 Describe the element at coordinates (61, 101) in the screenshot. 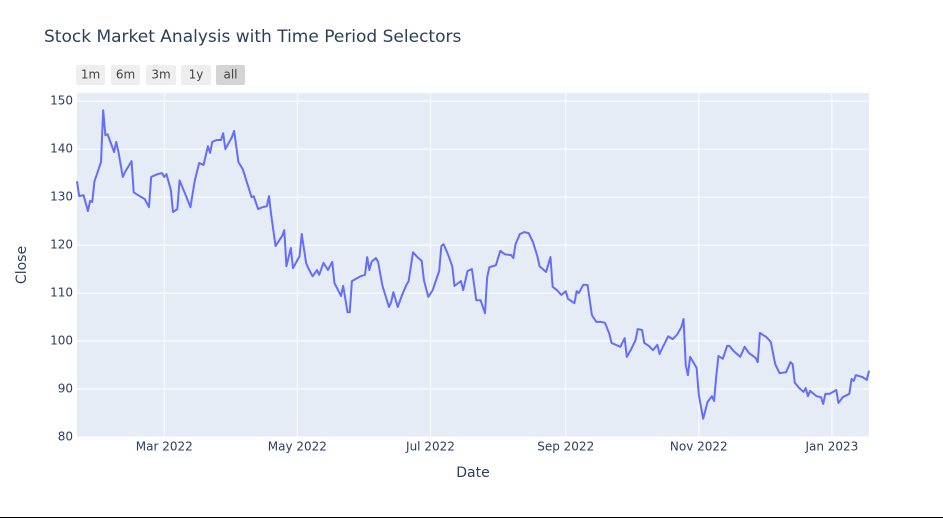

I see `y-tick-label: 150` at that location.